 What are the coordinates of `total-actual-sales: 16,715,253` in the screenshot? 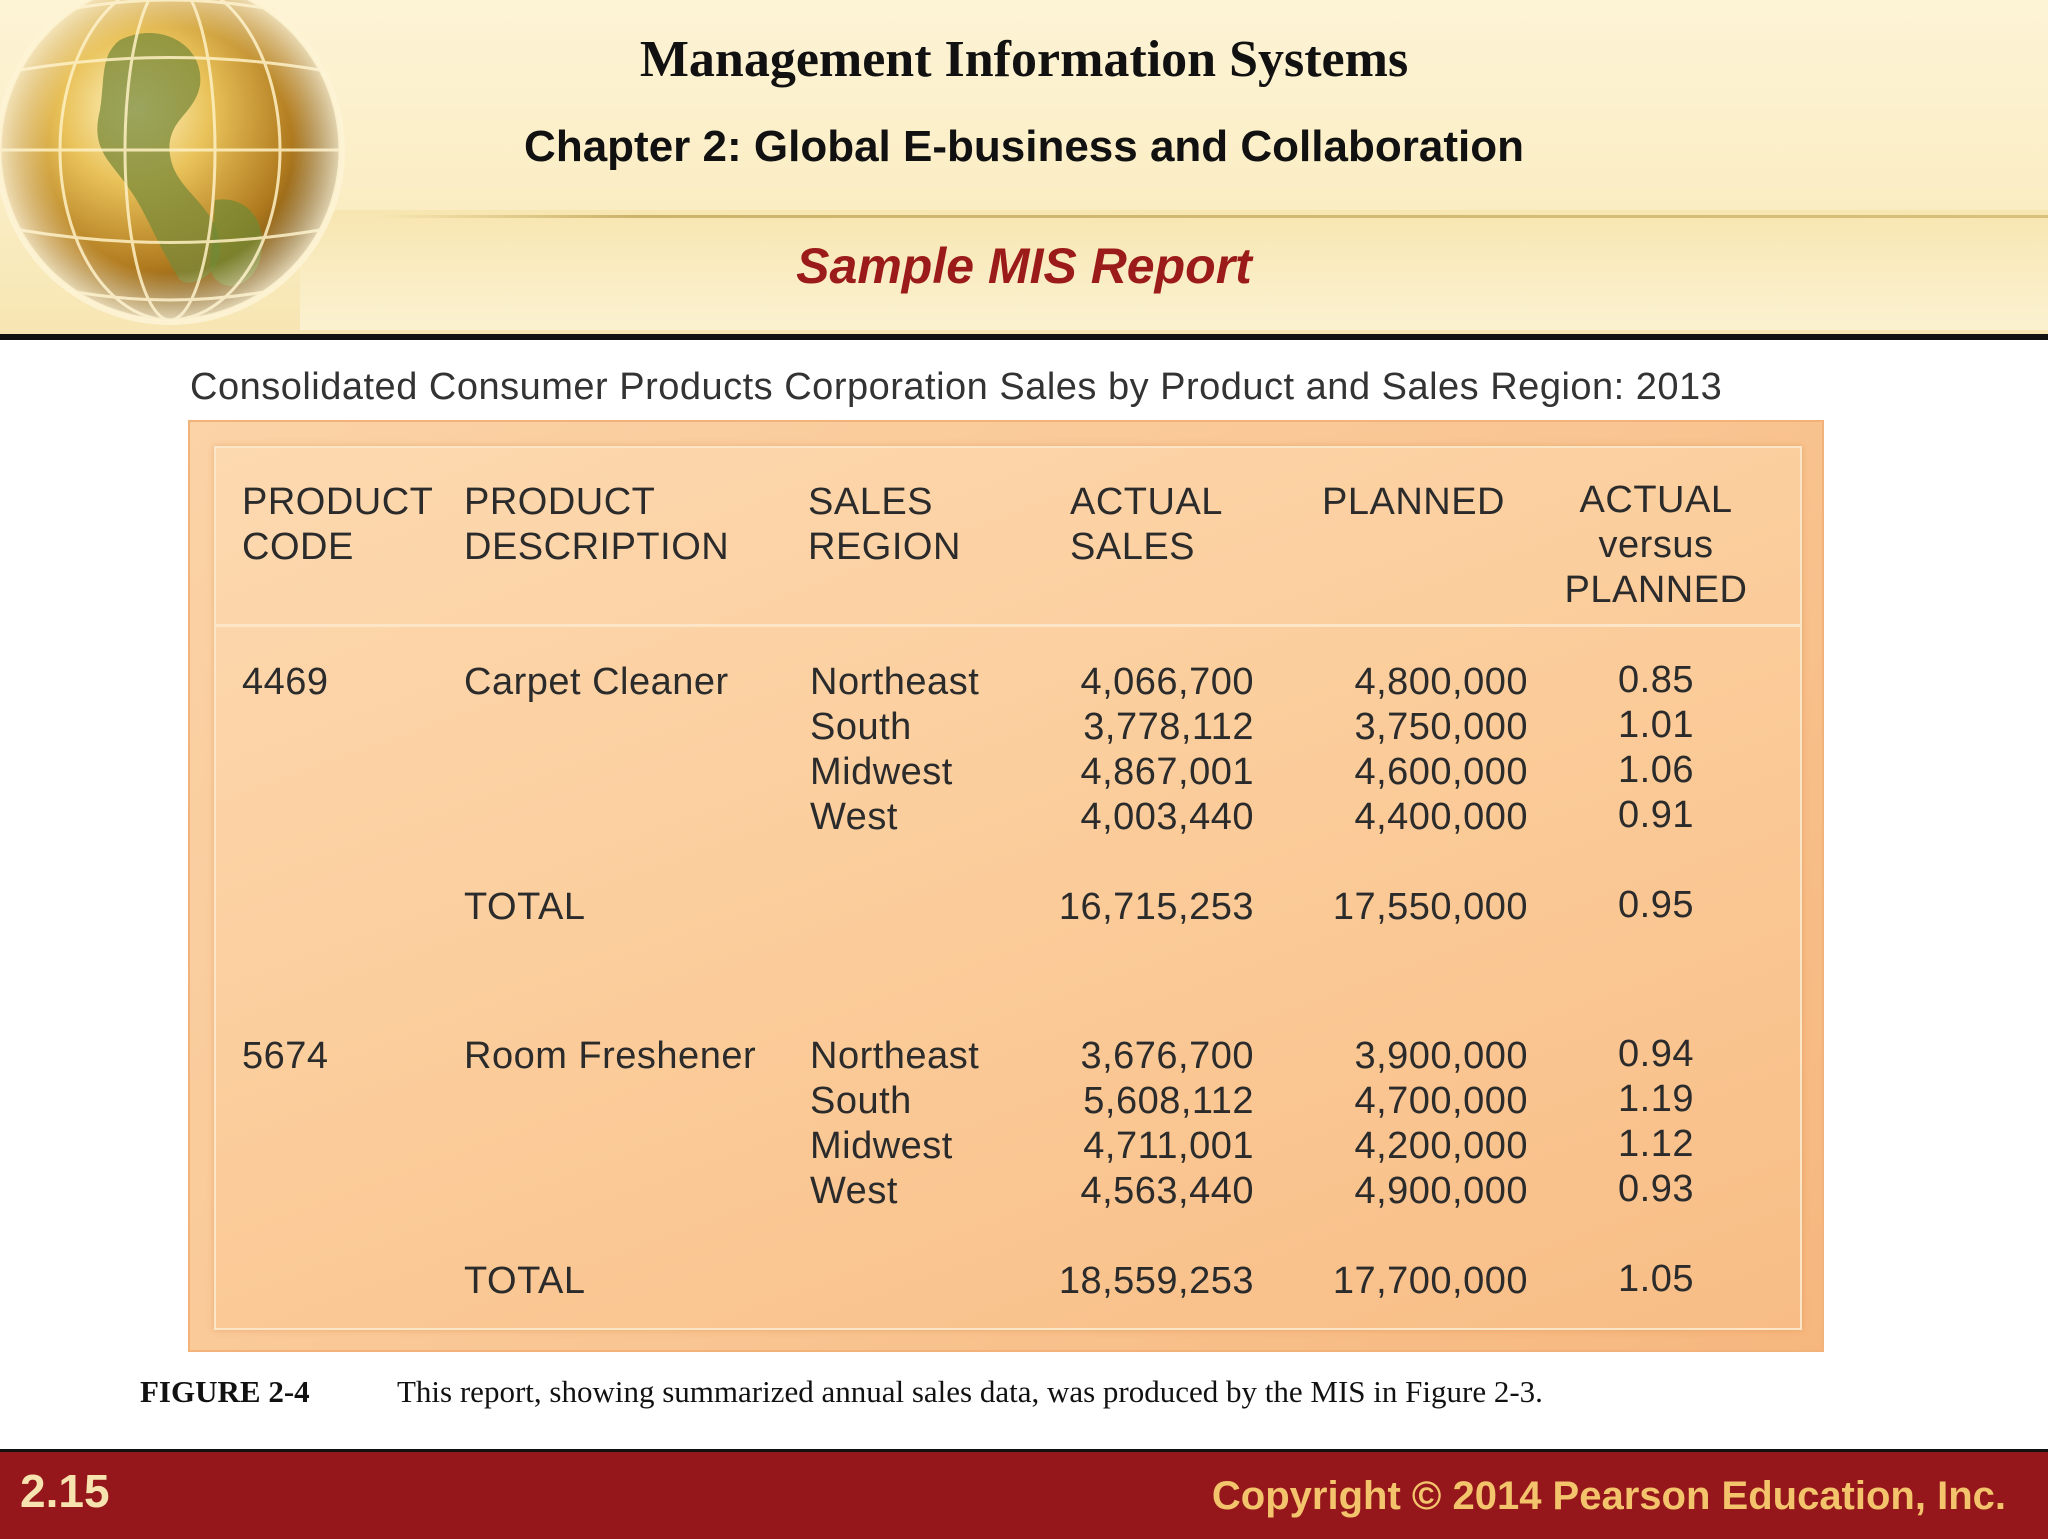 It's located at (1156, 907).